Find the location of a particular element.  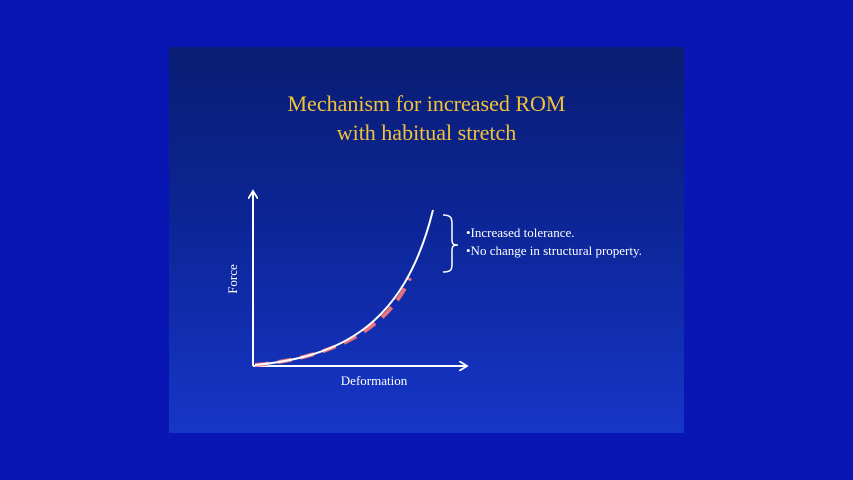

dashed-curve is located at coordinates (333, 322).